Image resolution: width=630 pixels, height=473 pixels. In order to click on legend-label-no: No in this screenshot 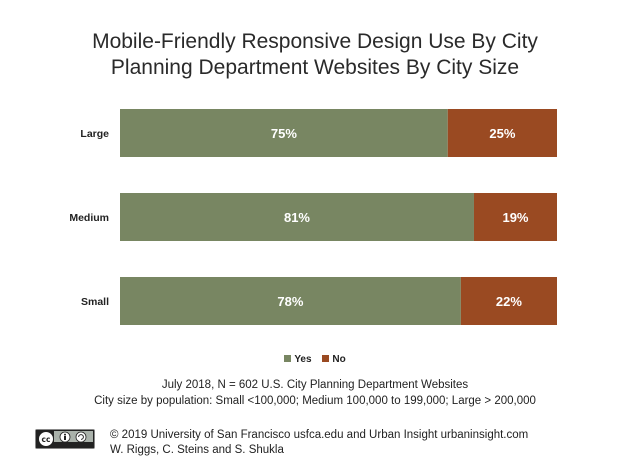, I will do `click(339, 359)`.